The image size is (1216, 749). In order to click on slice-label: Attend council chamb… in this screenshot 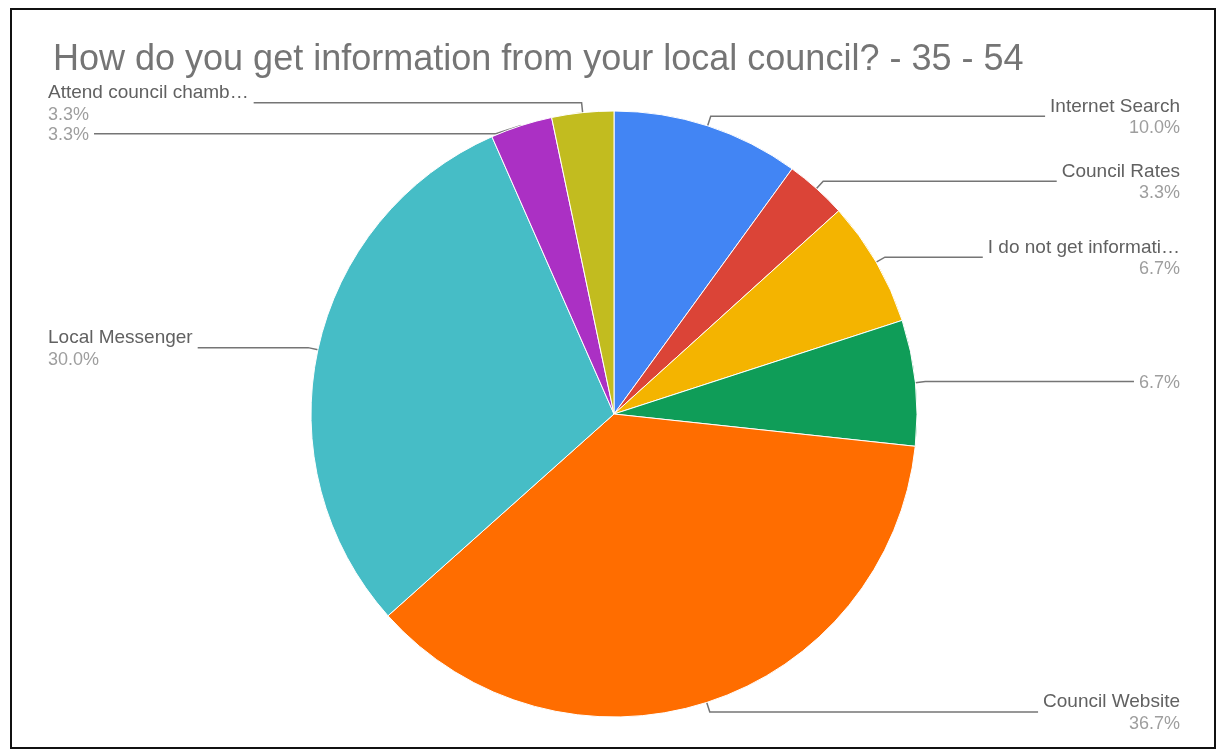, I will do `click(148, 92)`.